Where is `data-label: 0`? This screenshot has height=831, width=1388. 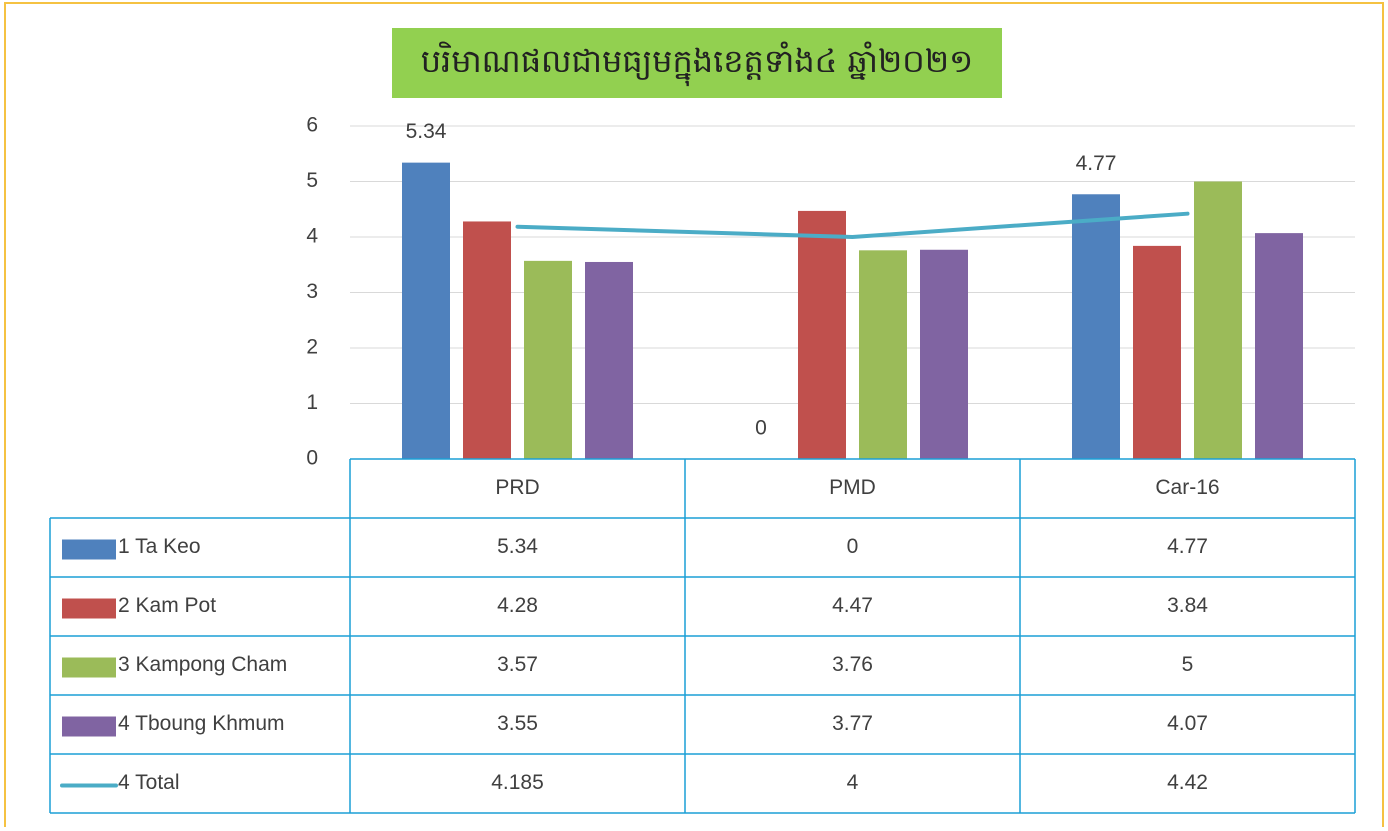 data-label: 0 is located at coordinates (761, 428).